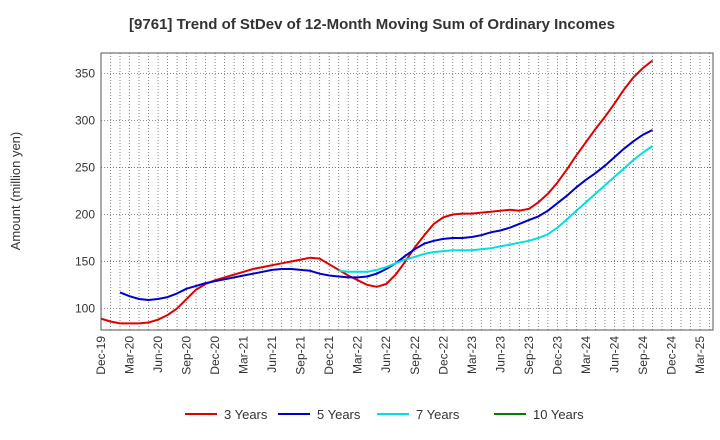 This screenshot has height=440, width=720. What do you see at coordinates (272, 354) in the screenshot?
I see `x-tick-label: Jun-21` at bounding box center [272, 354].